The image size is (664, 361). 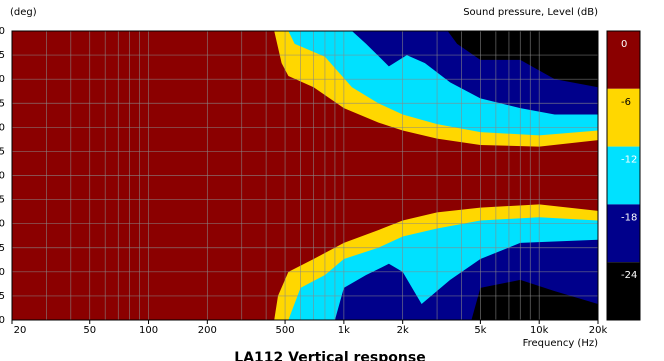 What do you see at coordinates (539, 330) in the screenshot?
I see `x-tick-label: 10k` at bounding box center [539, 330].